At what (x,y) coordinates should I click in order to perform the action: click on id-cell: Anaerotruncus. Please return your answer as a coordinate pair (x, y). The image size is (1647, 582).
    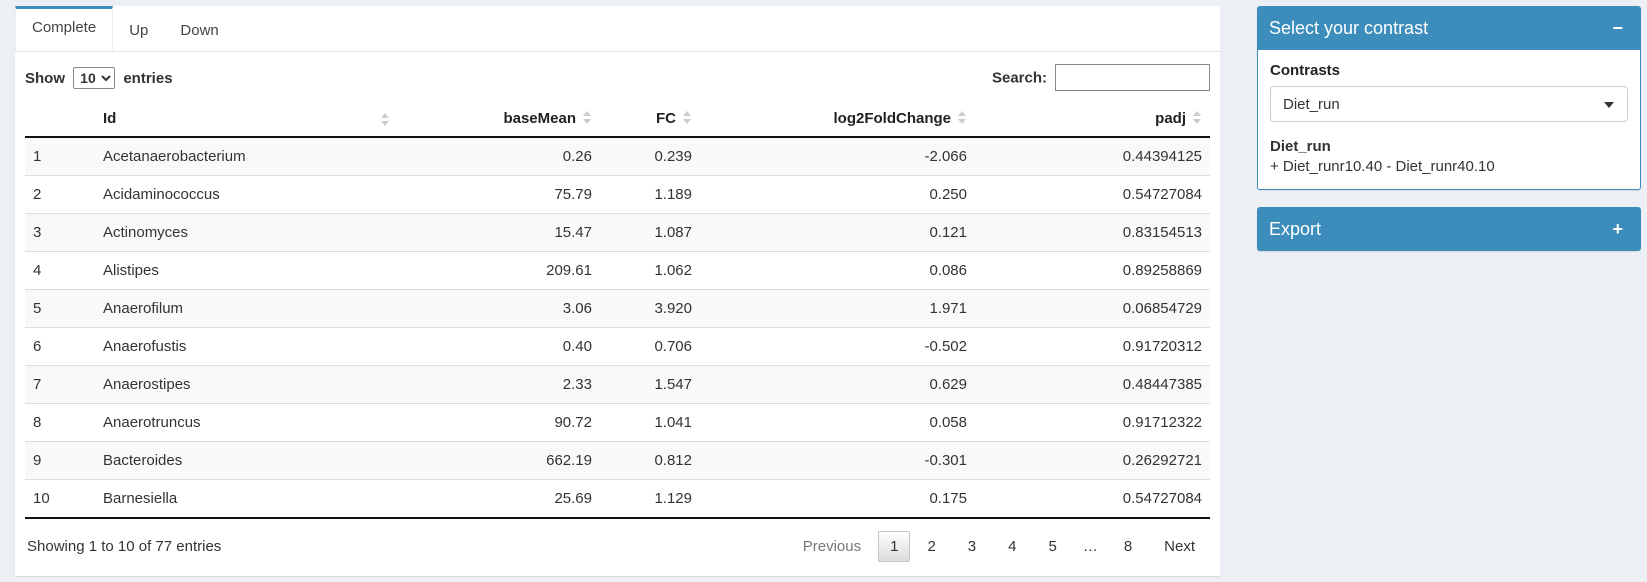
    Looking at the image, I should click on (152, 422).